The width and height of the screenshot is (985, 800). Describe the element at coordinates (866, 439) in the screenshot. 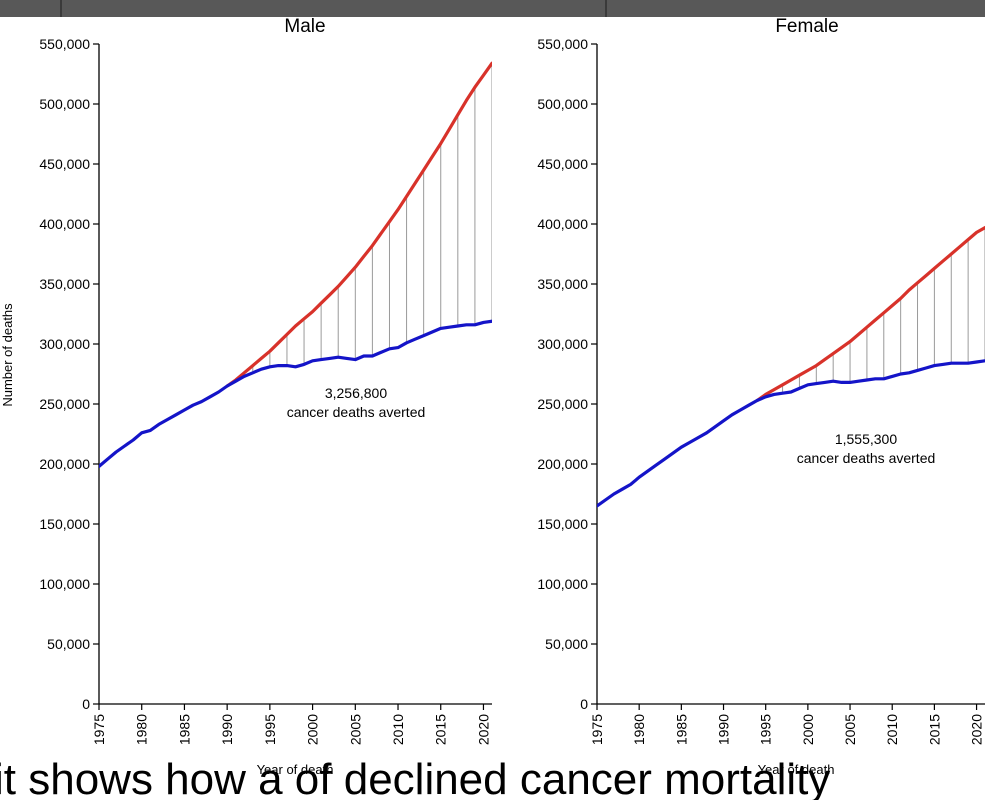

I see `annotation-value: 1,555,300` at that location.